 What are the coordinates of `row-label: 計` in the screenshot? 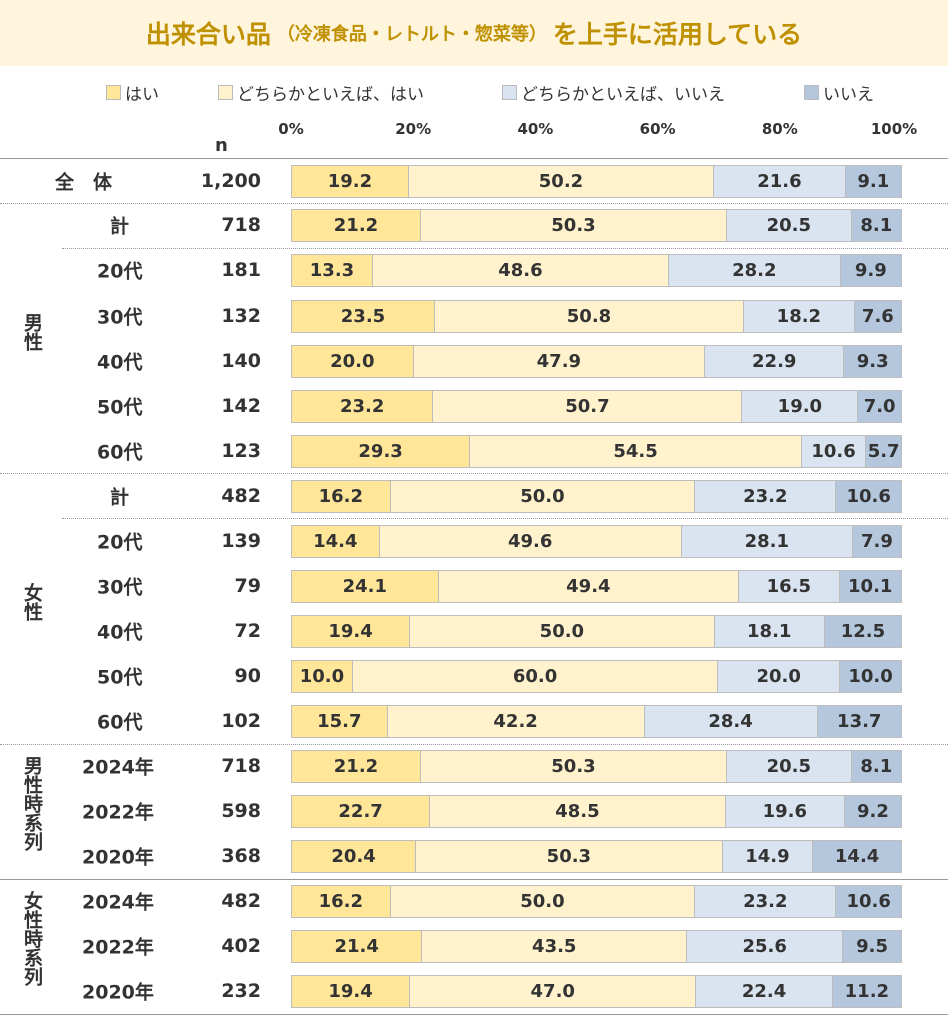 It's located at (120, 497).